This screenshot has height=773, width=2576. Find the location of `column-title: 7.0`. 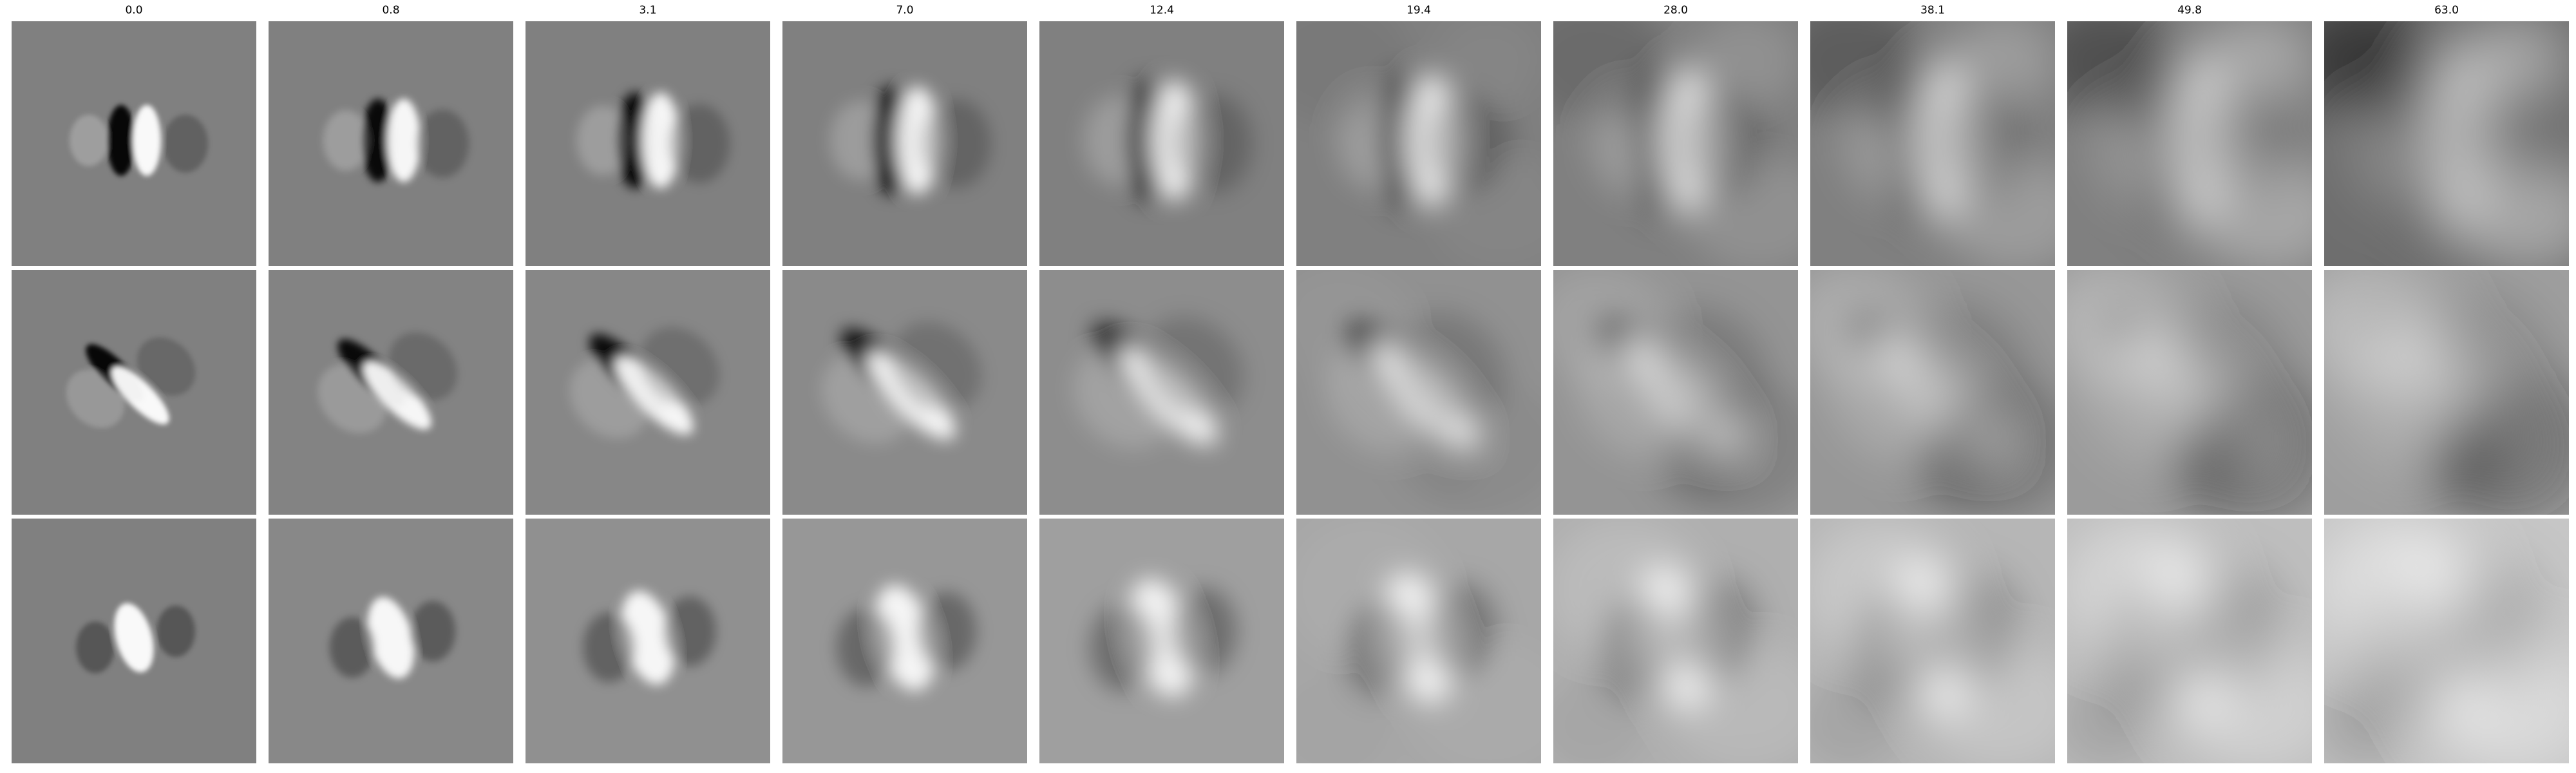

column-title: 7.0 is located at coordinates (905, 10).